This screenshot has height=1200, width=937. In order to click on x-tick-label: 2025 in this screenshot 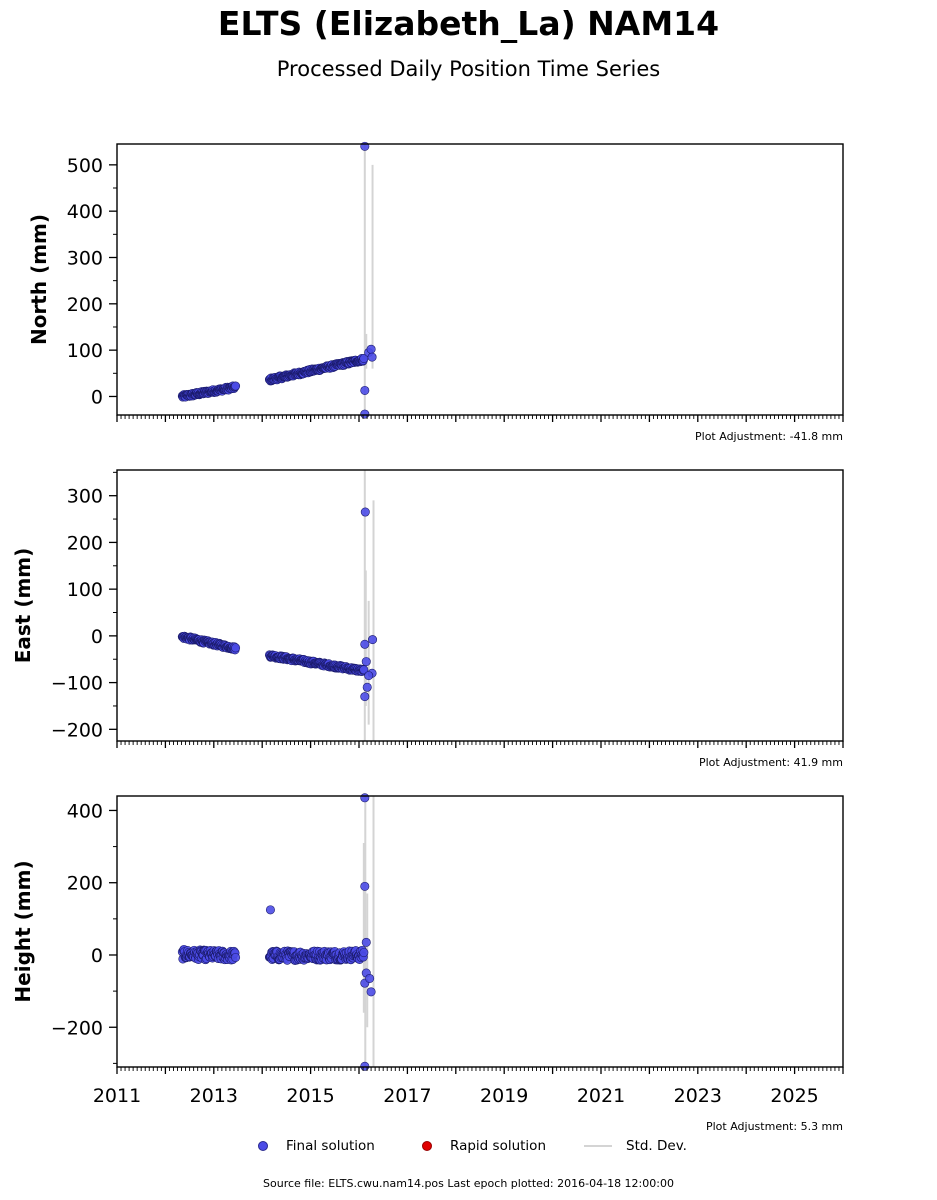, I will do `click(794, 1096)`.